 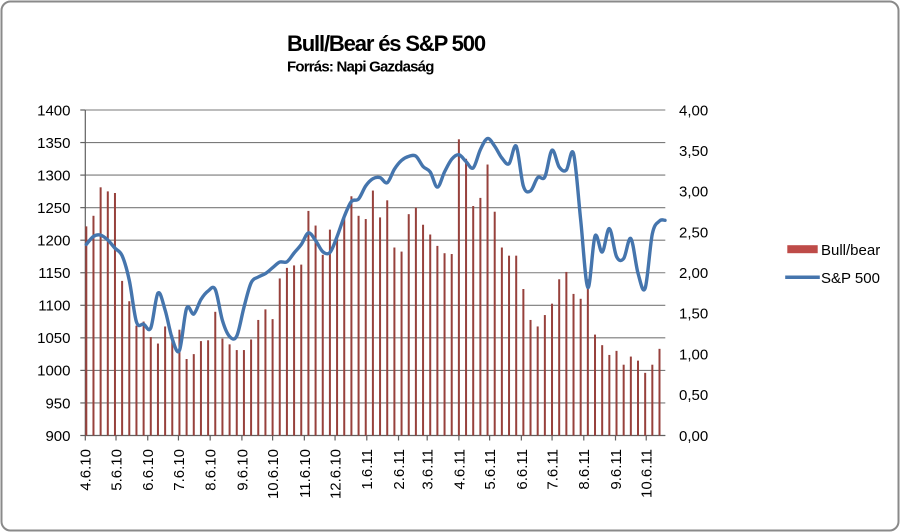 What do you see at coordinates (360, 67) in the screenshot?
I see `svg-text: Forrás: Napi Gazdaság` at bounding box center [360, 67].